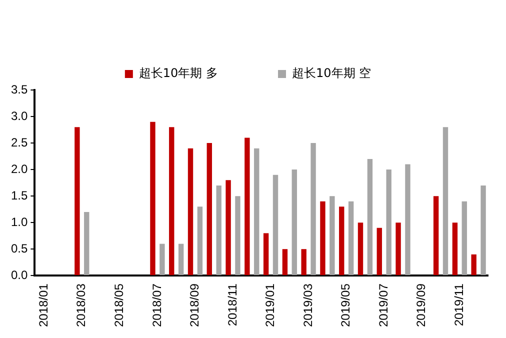  What do you see at coordinates (19, 142) in the screenshot?
I see `y-tick-label: 2.5` at bounding box center [19, 142].